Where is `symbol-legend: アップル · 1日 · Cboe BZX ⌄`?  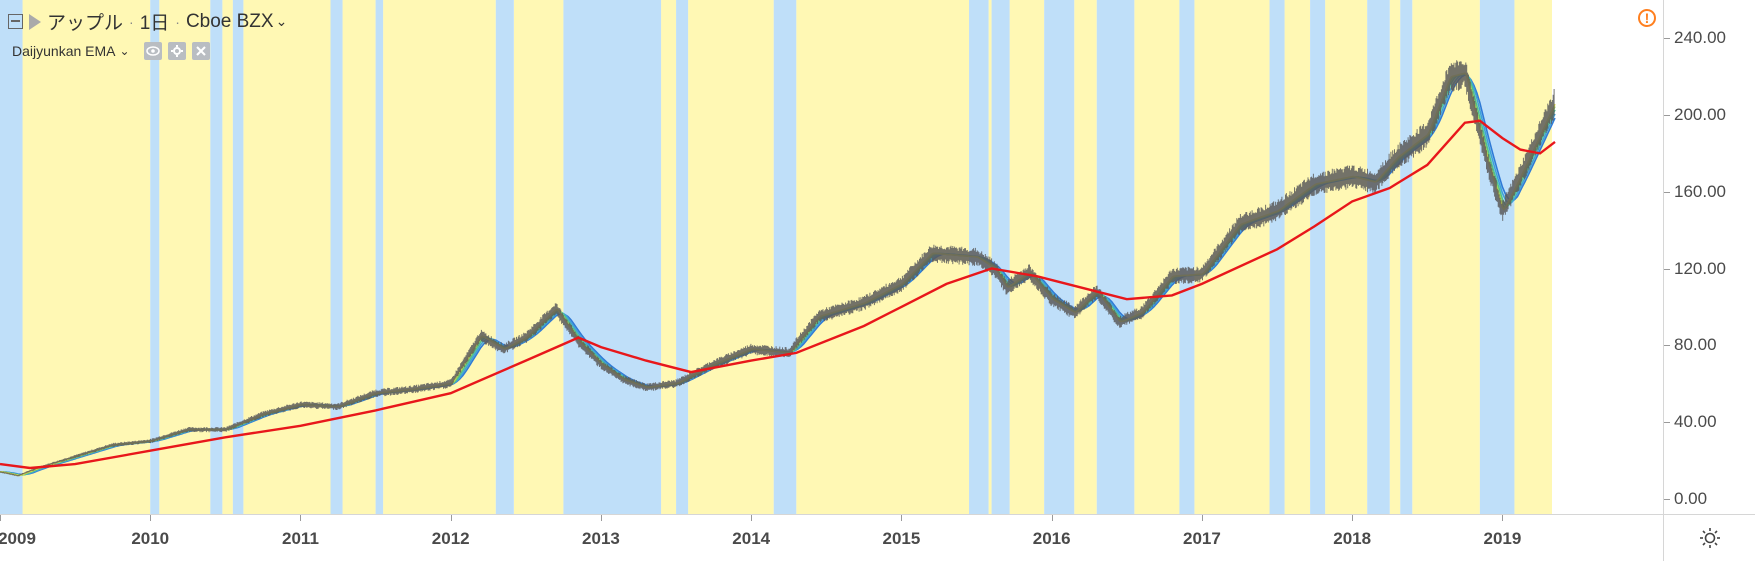 symbol-legend: アップル · 1日 · Cboe BZX ⌄ is located at coordinates (147, 21).